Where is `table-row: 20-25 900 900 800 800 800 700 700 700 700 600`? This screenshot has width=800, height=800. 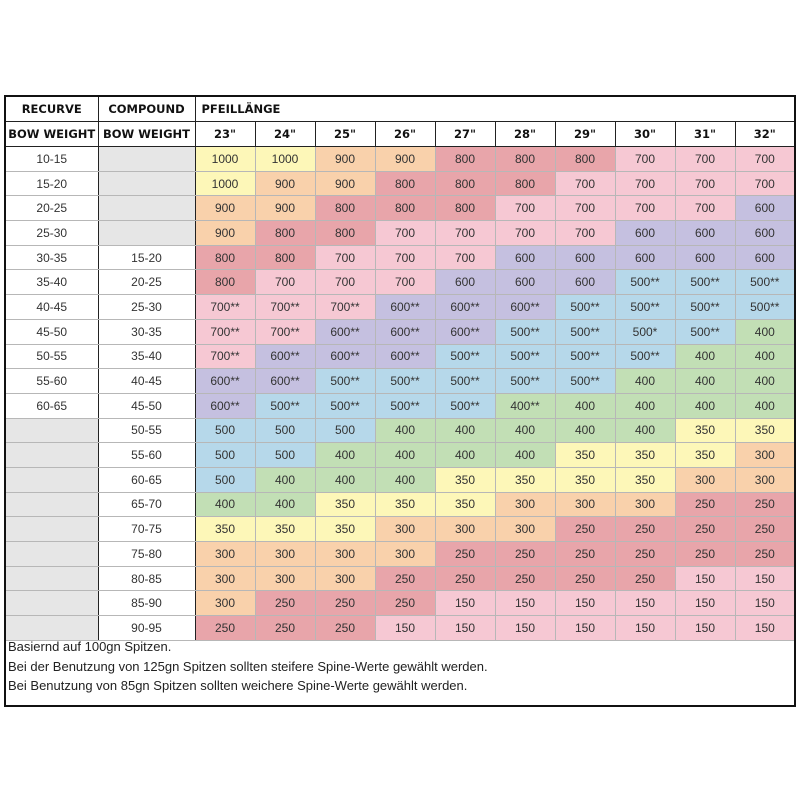 table-row: 20-25 900 900 800 800 800 700 700 700 700 600 is located at coordinates (400, 208).